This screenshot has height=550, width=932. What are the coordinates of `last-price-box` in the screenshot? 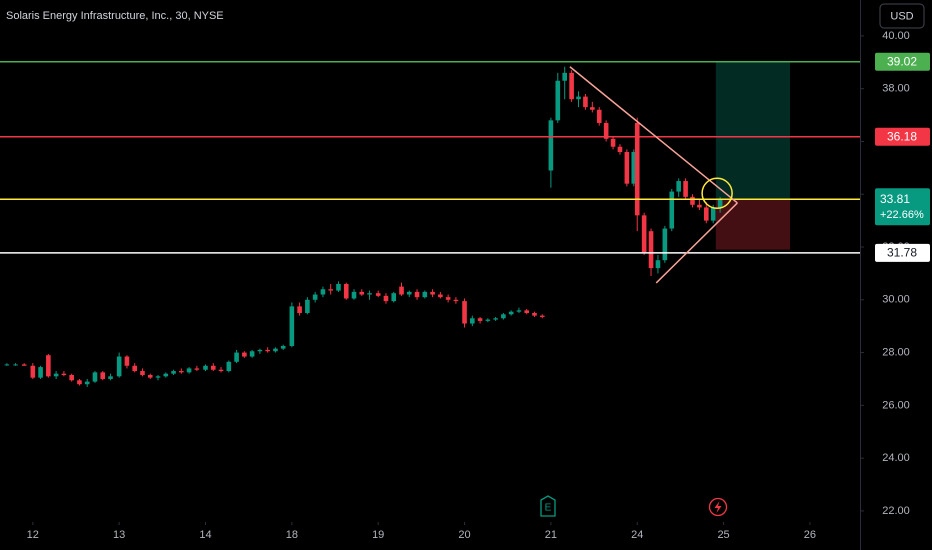 It's located at (902, 207).